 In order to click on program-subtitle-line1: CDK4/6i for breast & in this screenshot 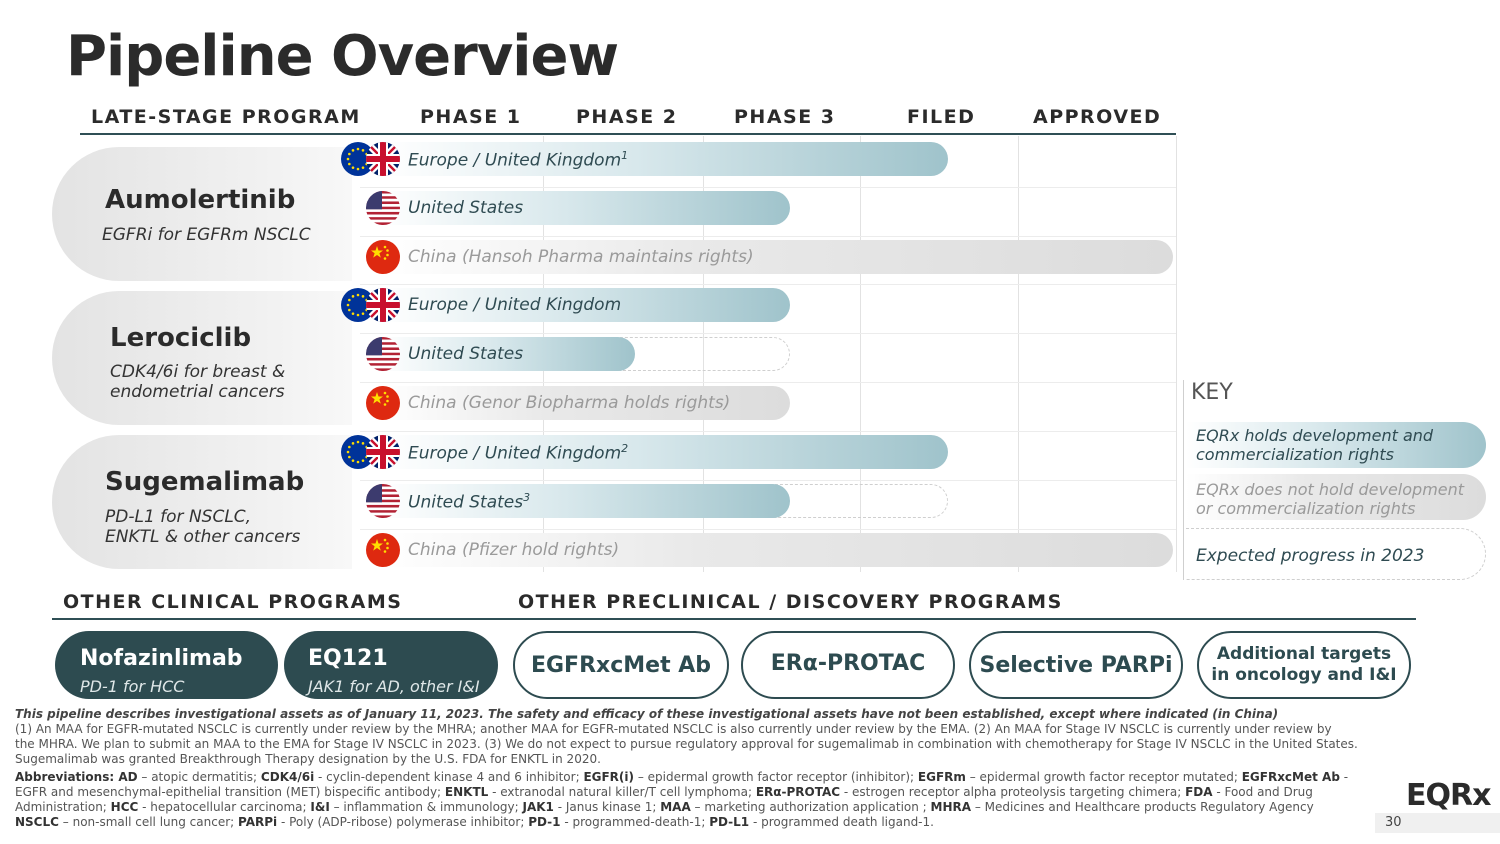, I will do `click(198, 372)`.